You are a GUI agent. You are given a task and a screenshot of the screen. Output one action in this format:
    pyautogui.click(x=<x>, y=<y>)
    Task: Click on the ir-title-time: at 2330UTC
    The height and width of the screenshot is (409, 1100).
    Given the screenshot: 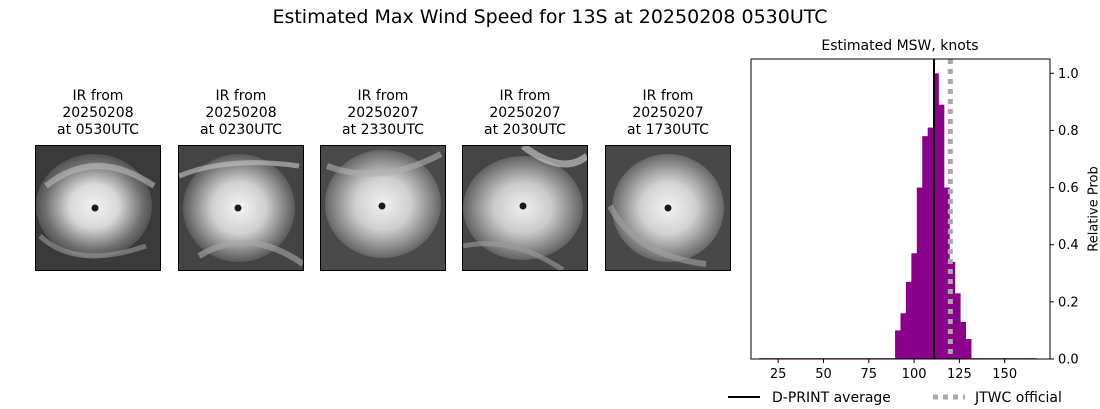 What is the action you would take?
    pyautogui.click(x=383, y=130)
    